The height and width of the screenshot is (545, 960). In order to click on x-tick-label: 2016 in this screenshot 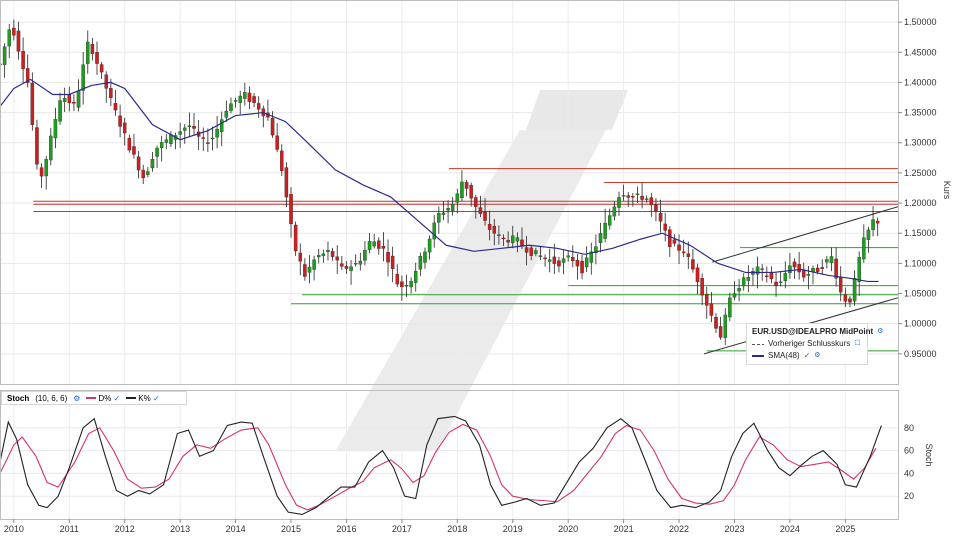, I will do `click(346, 529)`.